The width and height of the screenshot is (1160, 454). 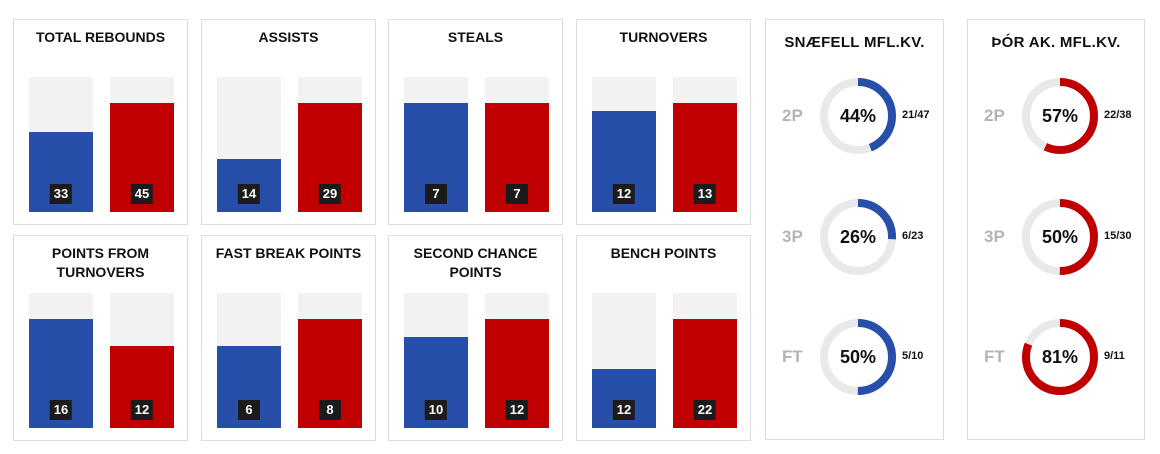 I want to click on shot-percentage: 26%, so click(x=858, y=237).